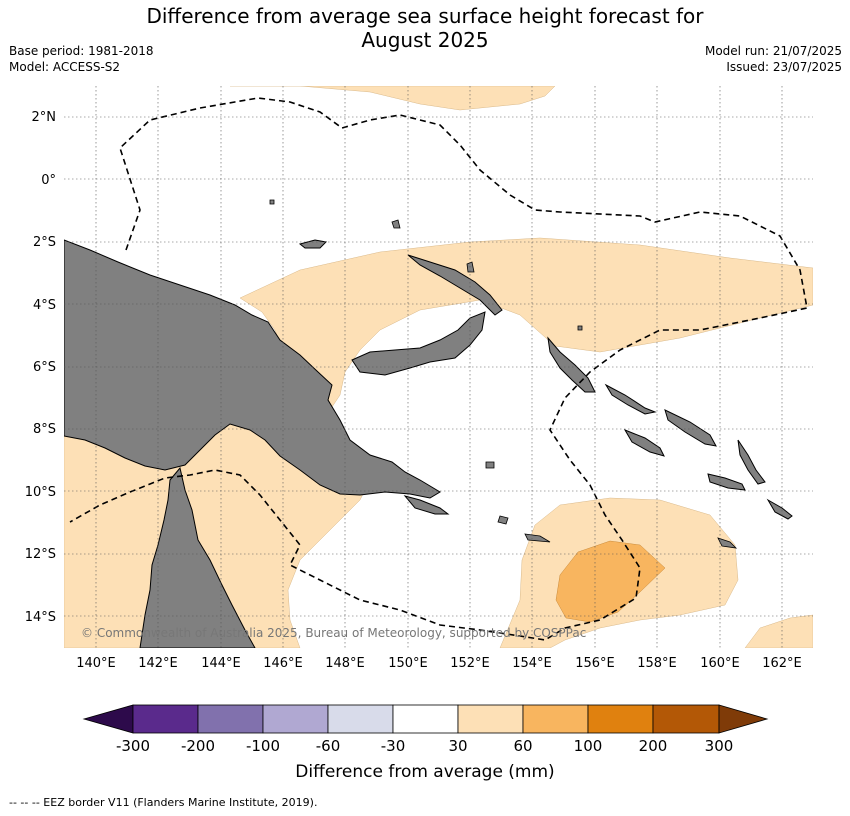 This screenshot has width=850, height=816. What do you see at coordinates (158, 663) in the screenshot?
I see `lon-label: 142°E` at bounding box center [158, 663].